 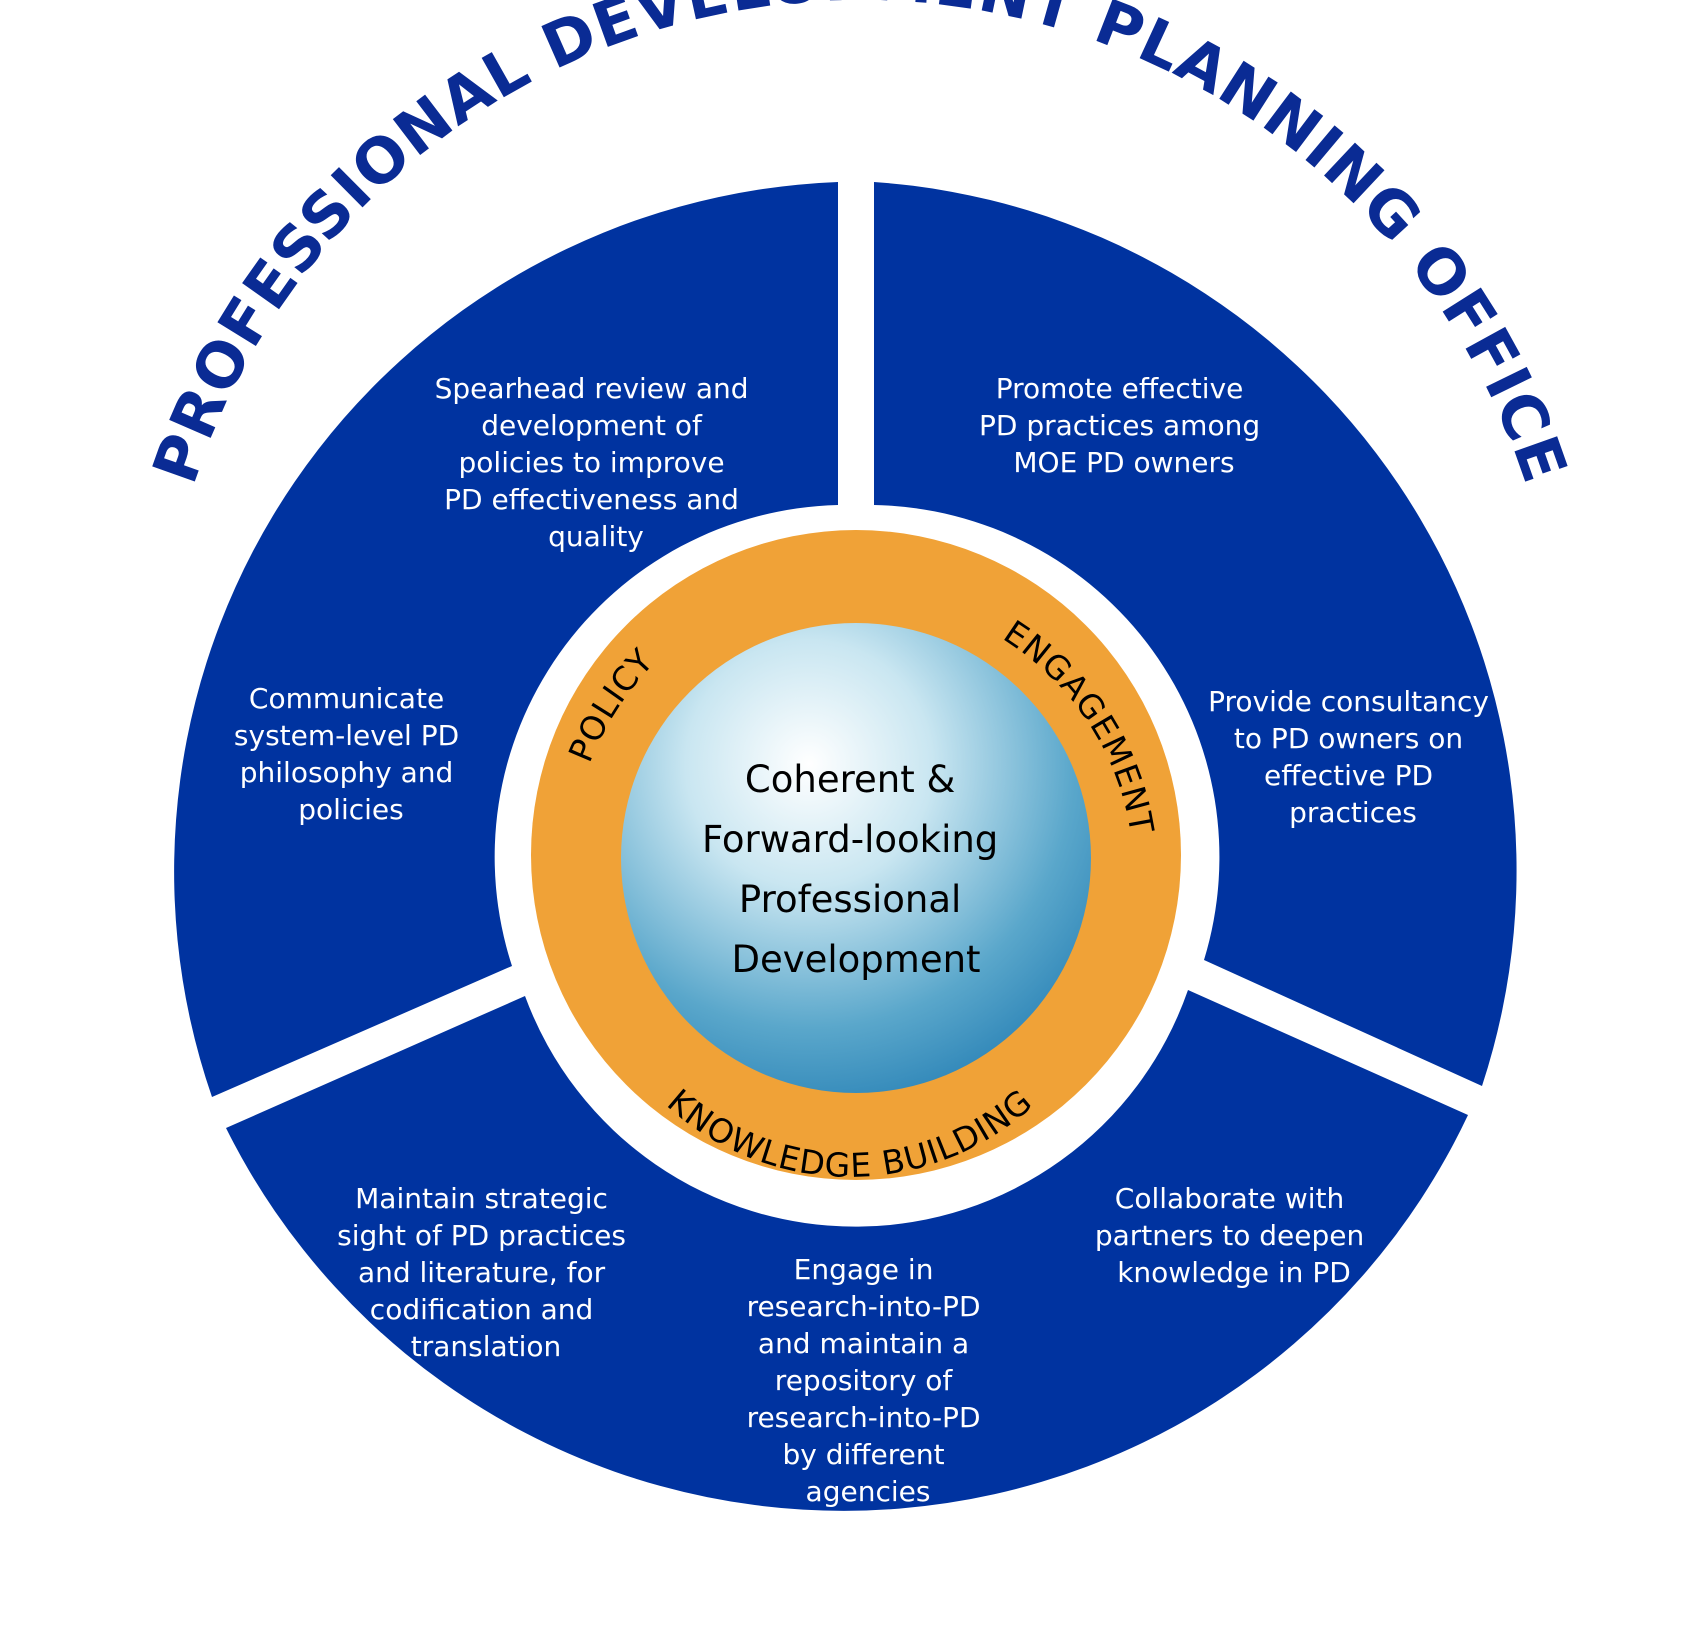 What do you see at coordinates (850, 779) in the screenshot?
I see `center-line: Coherent &` at bounding box center [850, 779].